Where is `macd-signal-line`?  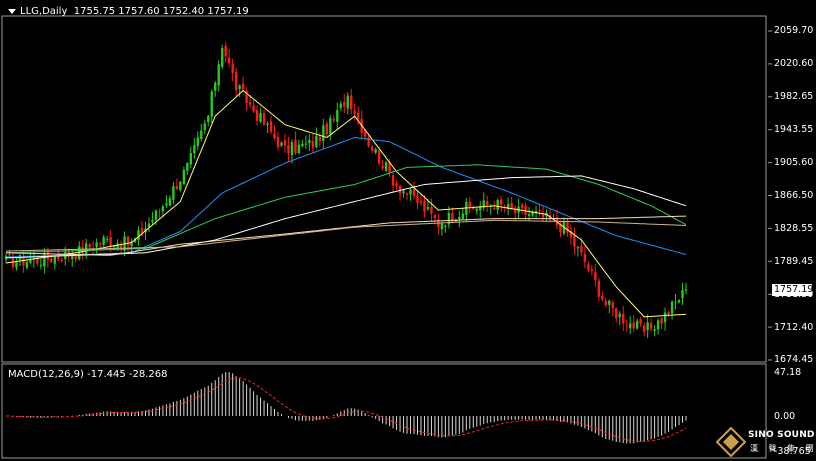
macd-signal-line is located at coordinates (346, 409).